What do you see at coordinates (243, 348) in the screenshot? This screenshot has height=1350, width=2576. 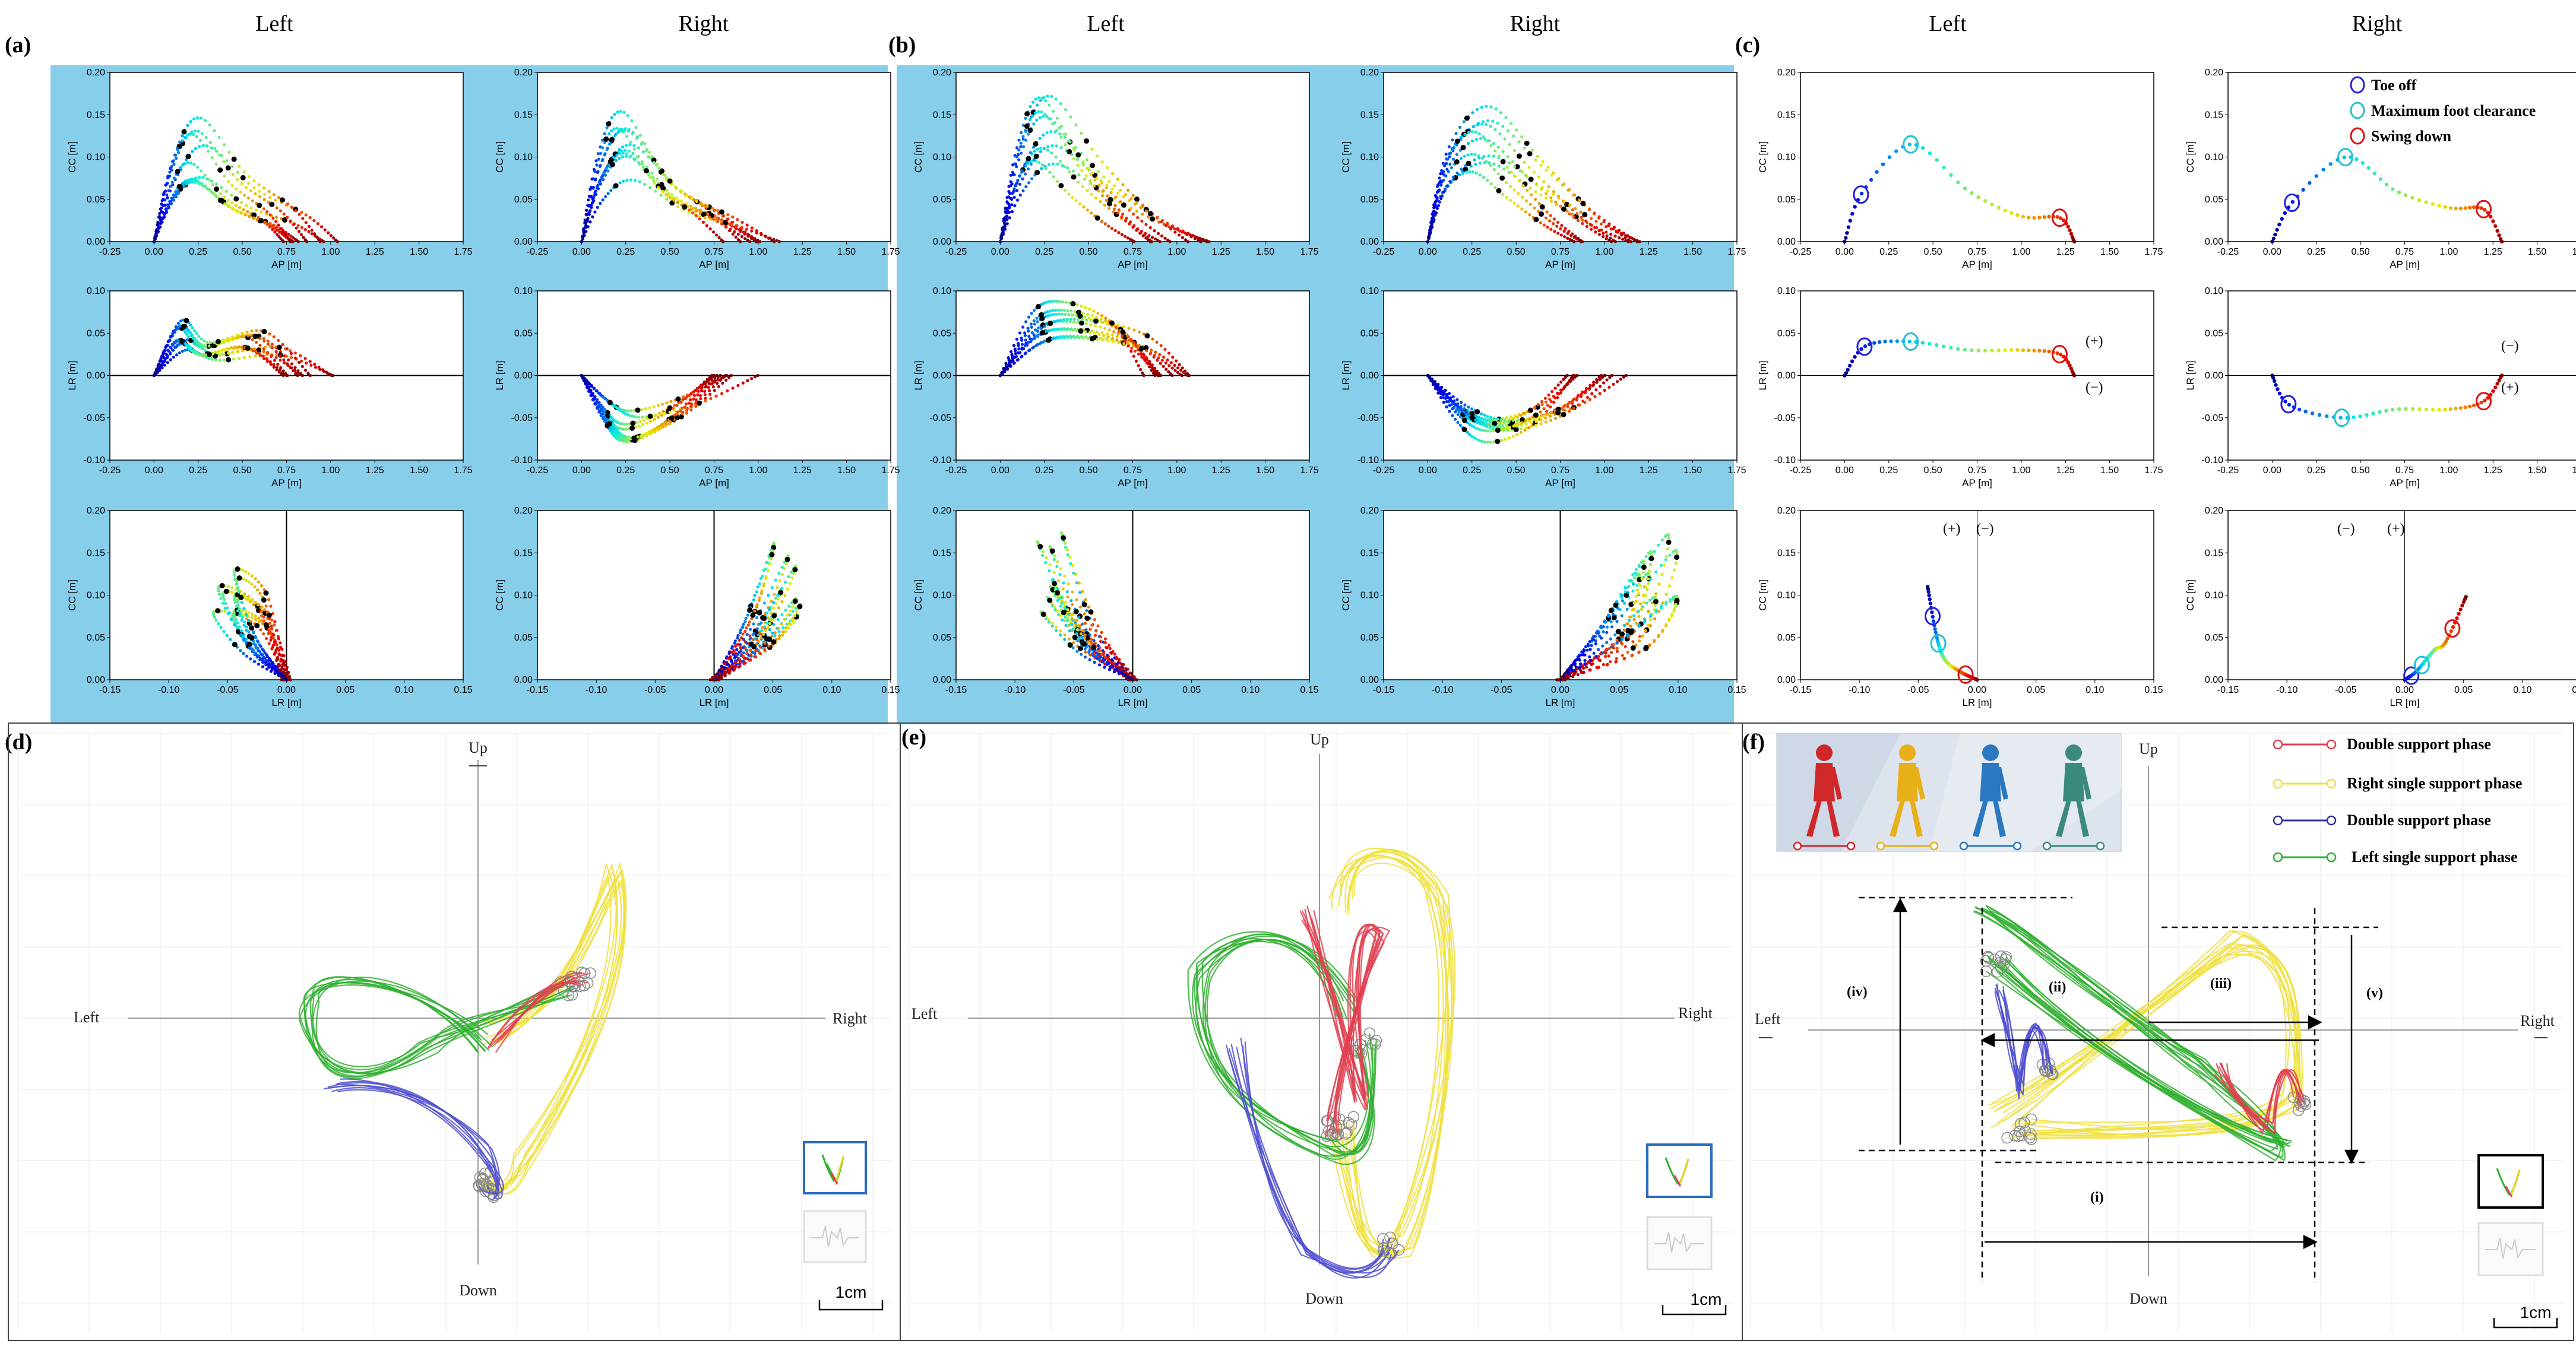 I see `trajectories` at bounding box center [243, 348].